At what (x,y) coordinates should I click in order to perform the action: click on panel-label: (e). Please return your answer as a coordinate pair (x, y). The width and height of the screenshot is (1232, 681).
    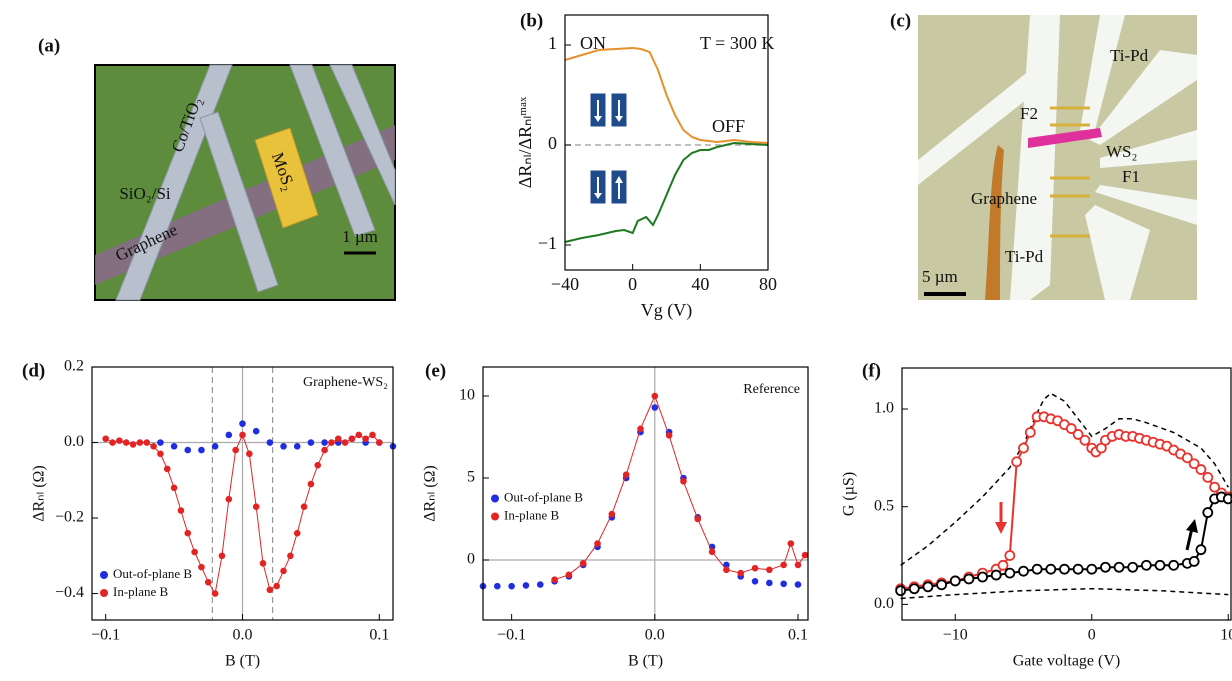
    Looking at the image, I should click on (435, 370).